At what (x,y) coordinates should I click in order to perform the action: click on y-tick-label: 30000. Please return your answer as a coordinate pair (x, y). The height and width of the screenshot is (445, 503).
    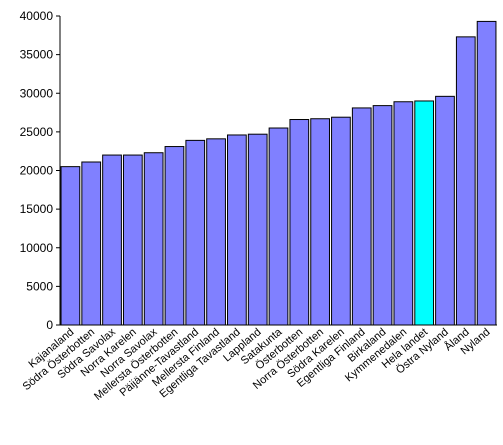
    Looking at the image, I should click on (37, 93).